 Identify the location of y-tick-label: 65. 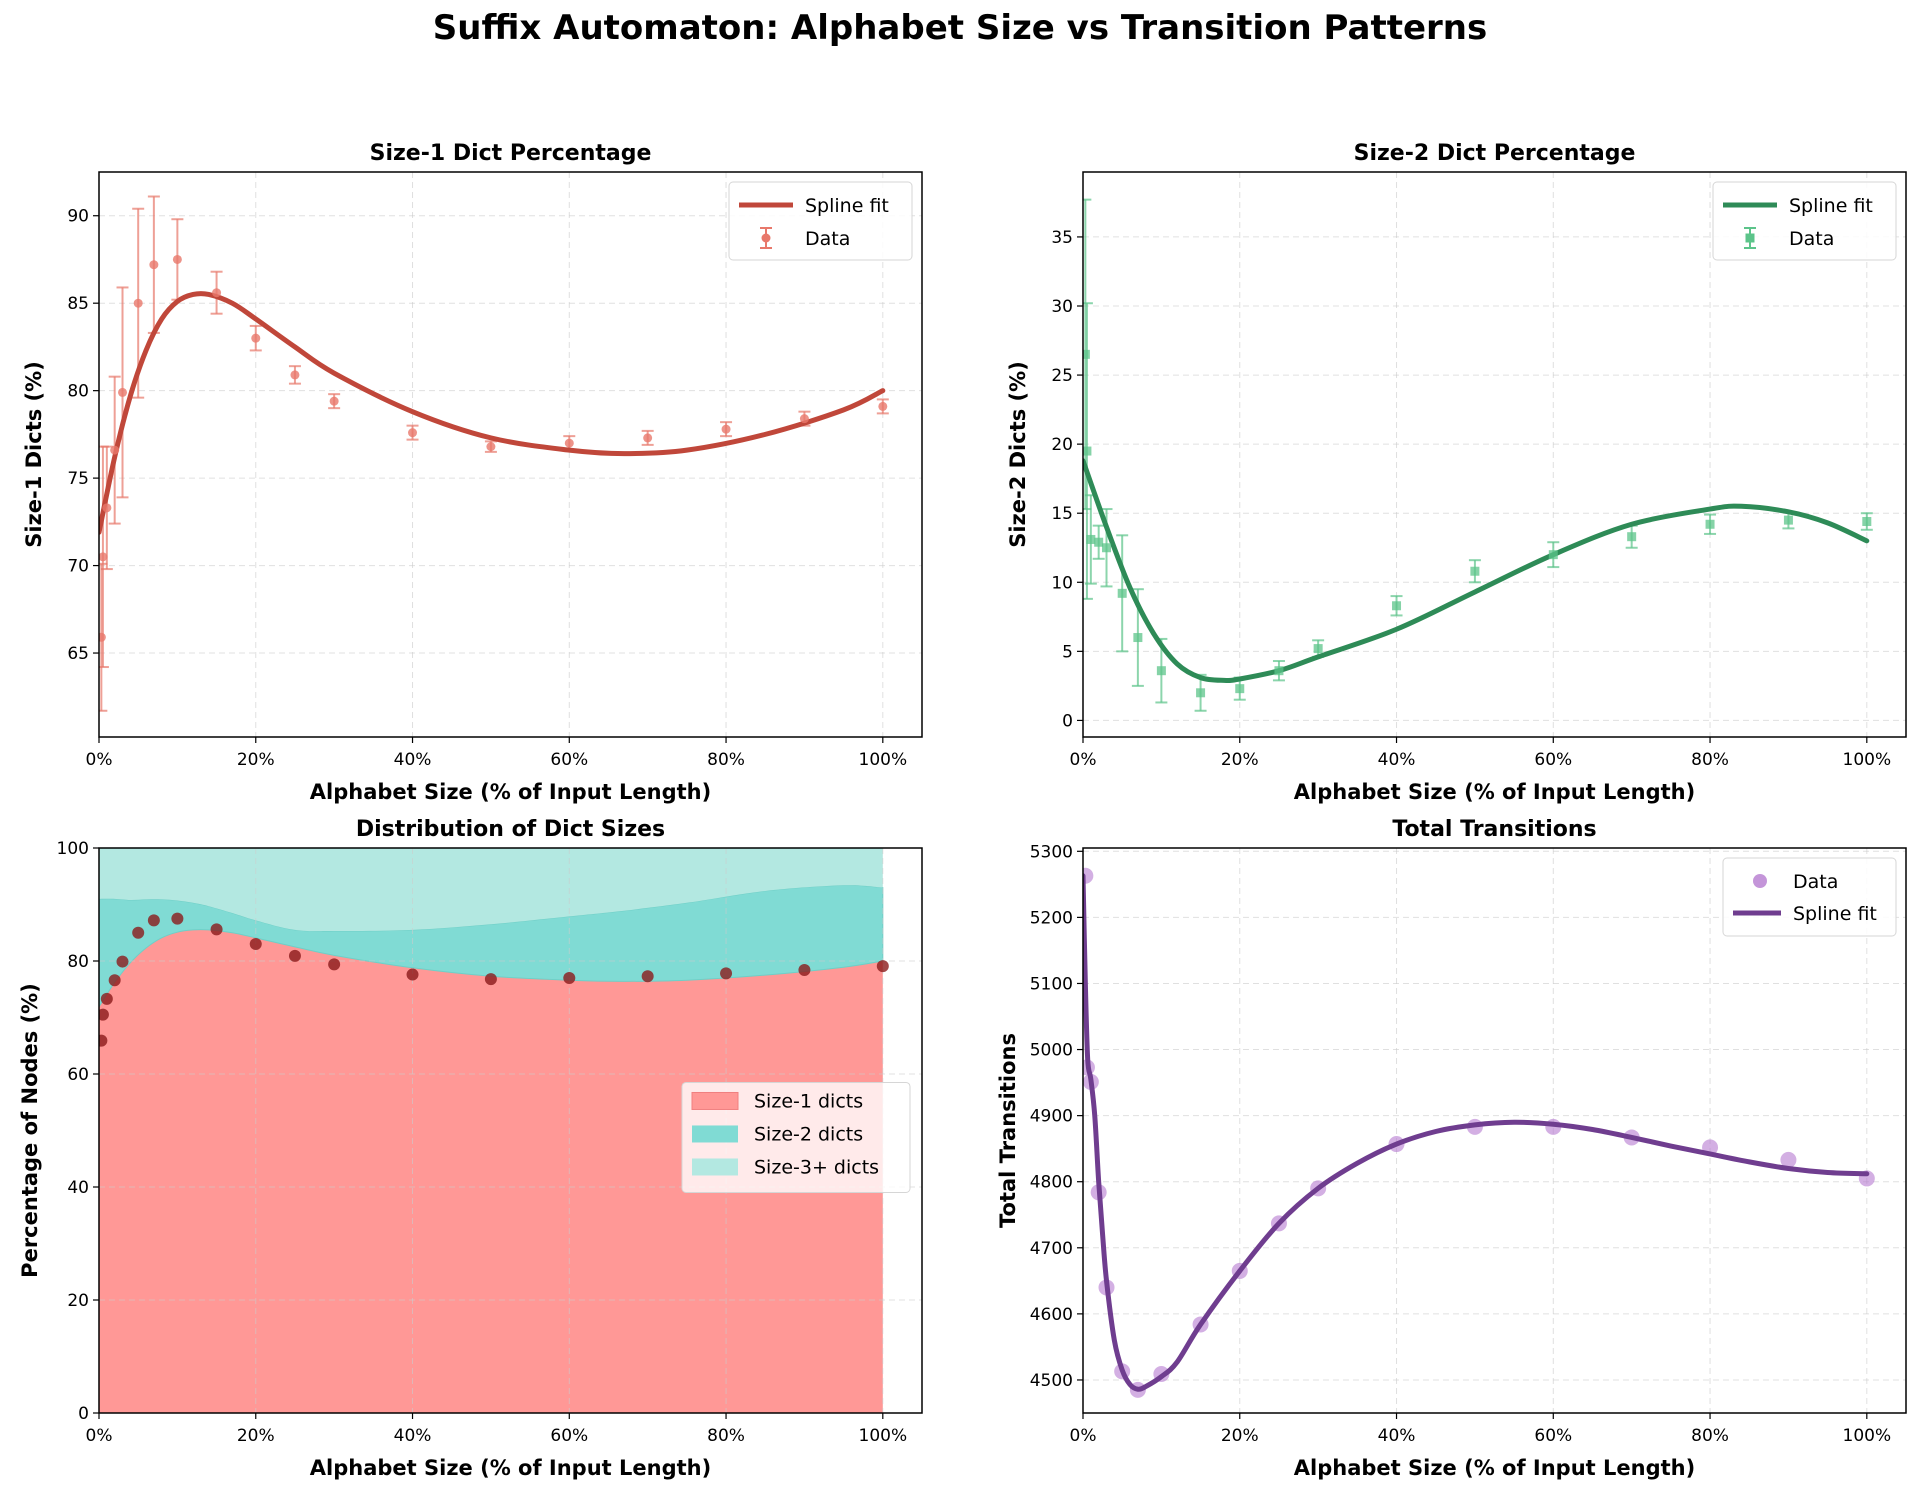
(78, 654).